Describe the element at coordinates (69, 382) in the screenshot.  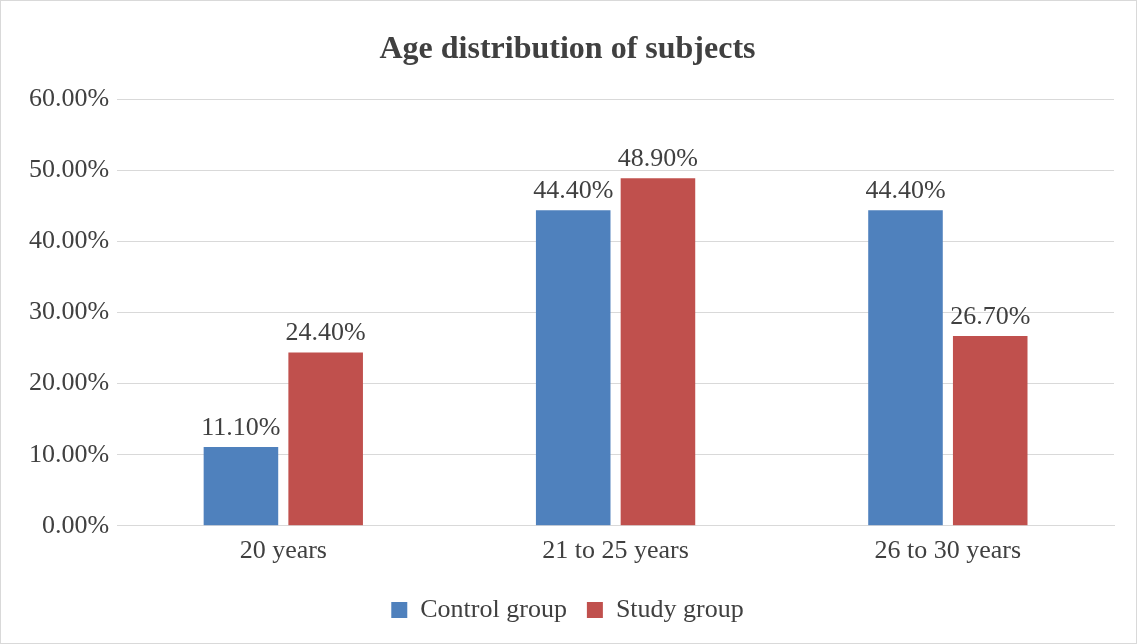
I see `y-tick-label: 20.00%` at that location.